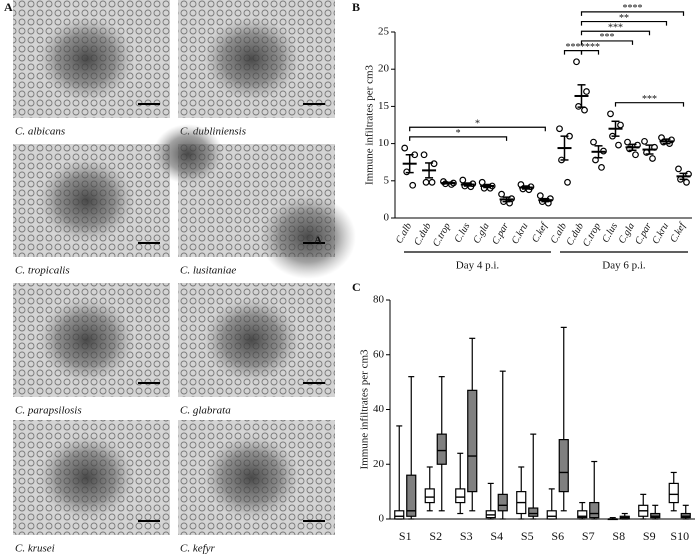  I want to click on significance-label: **, so click(624, 18).